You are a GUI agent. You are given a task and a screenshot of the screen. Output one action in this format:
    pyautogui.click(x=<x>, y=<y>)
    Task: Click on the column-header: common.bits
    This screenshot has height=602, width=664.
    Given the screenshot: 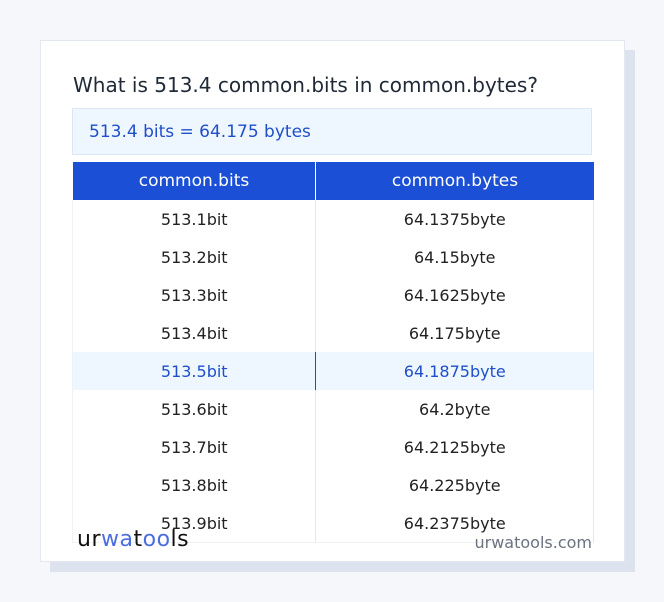 What is the action you would take?
    pyautogui.click(x=194, y=181)
    